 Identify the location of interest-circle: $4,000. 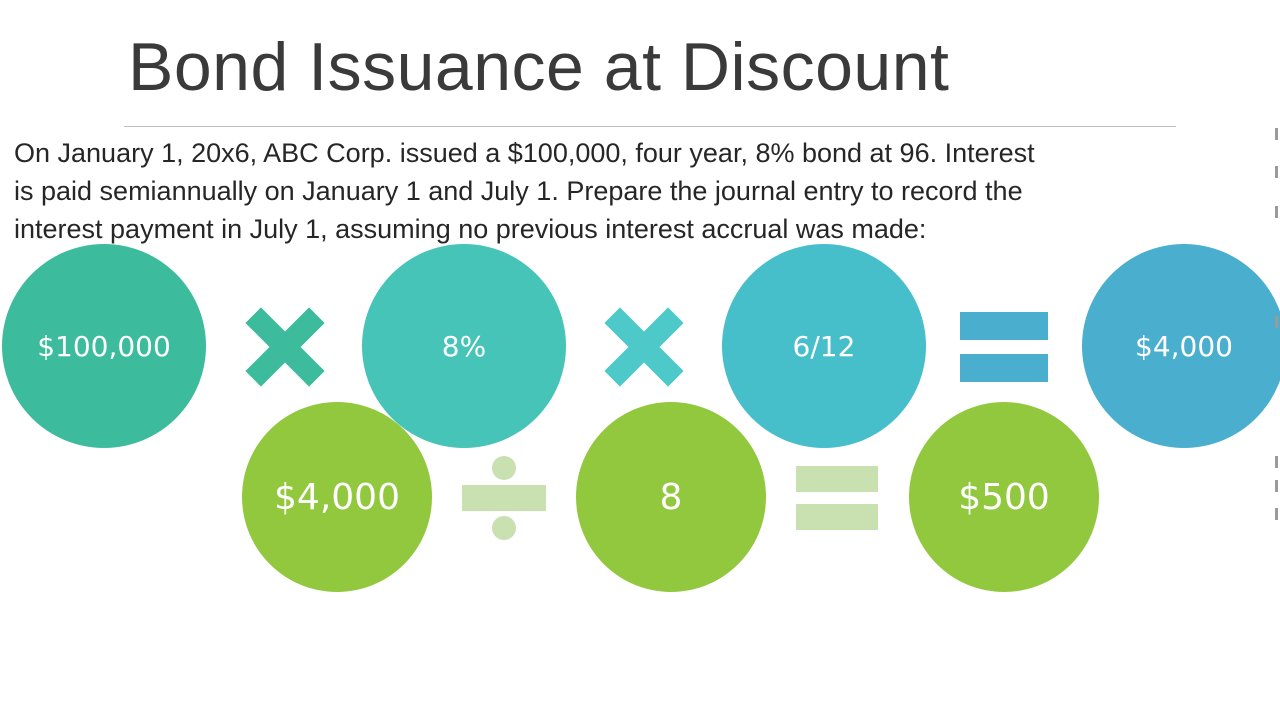
(337, 497).